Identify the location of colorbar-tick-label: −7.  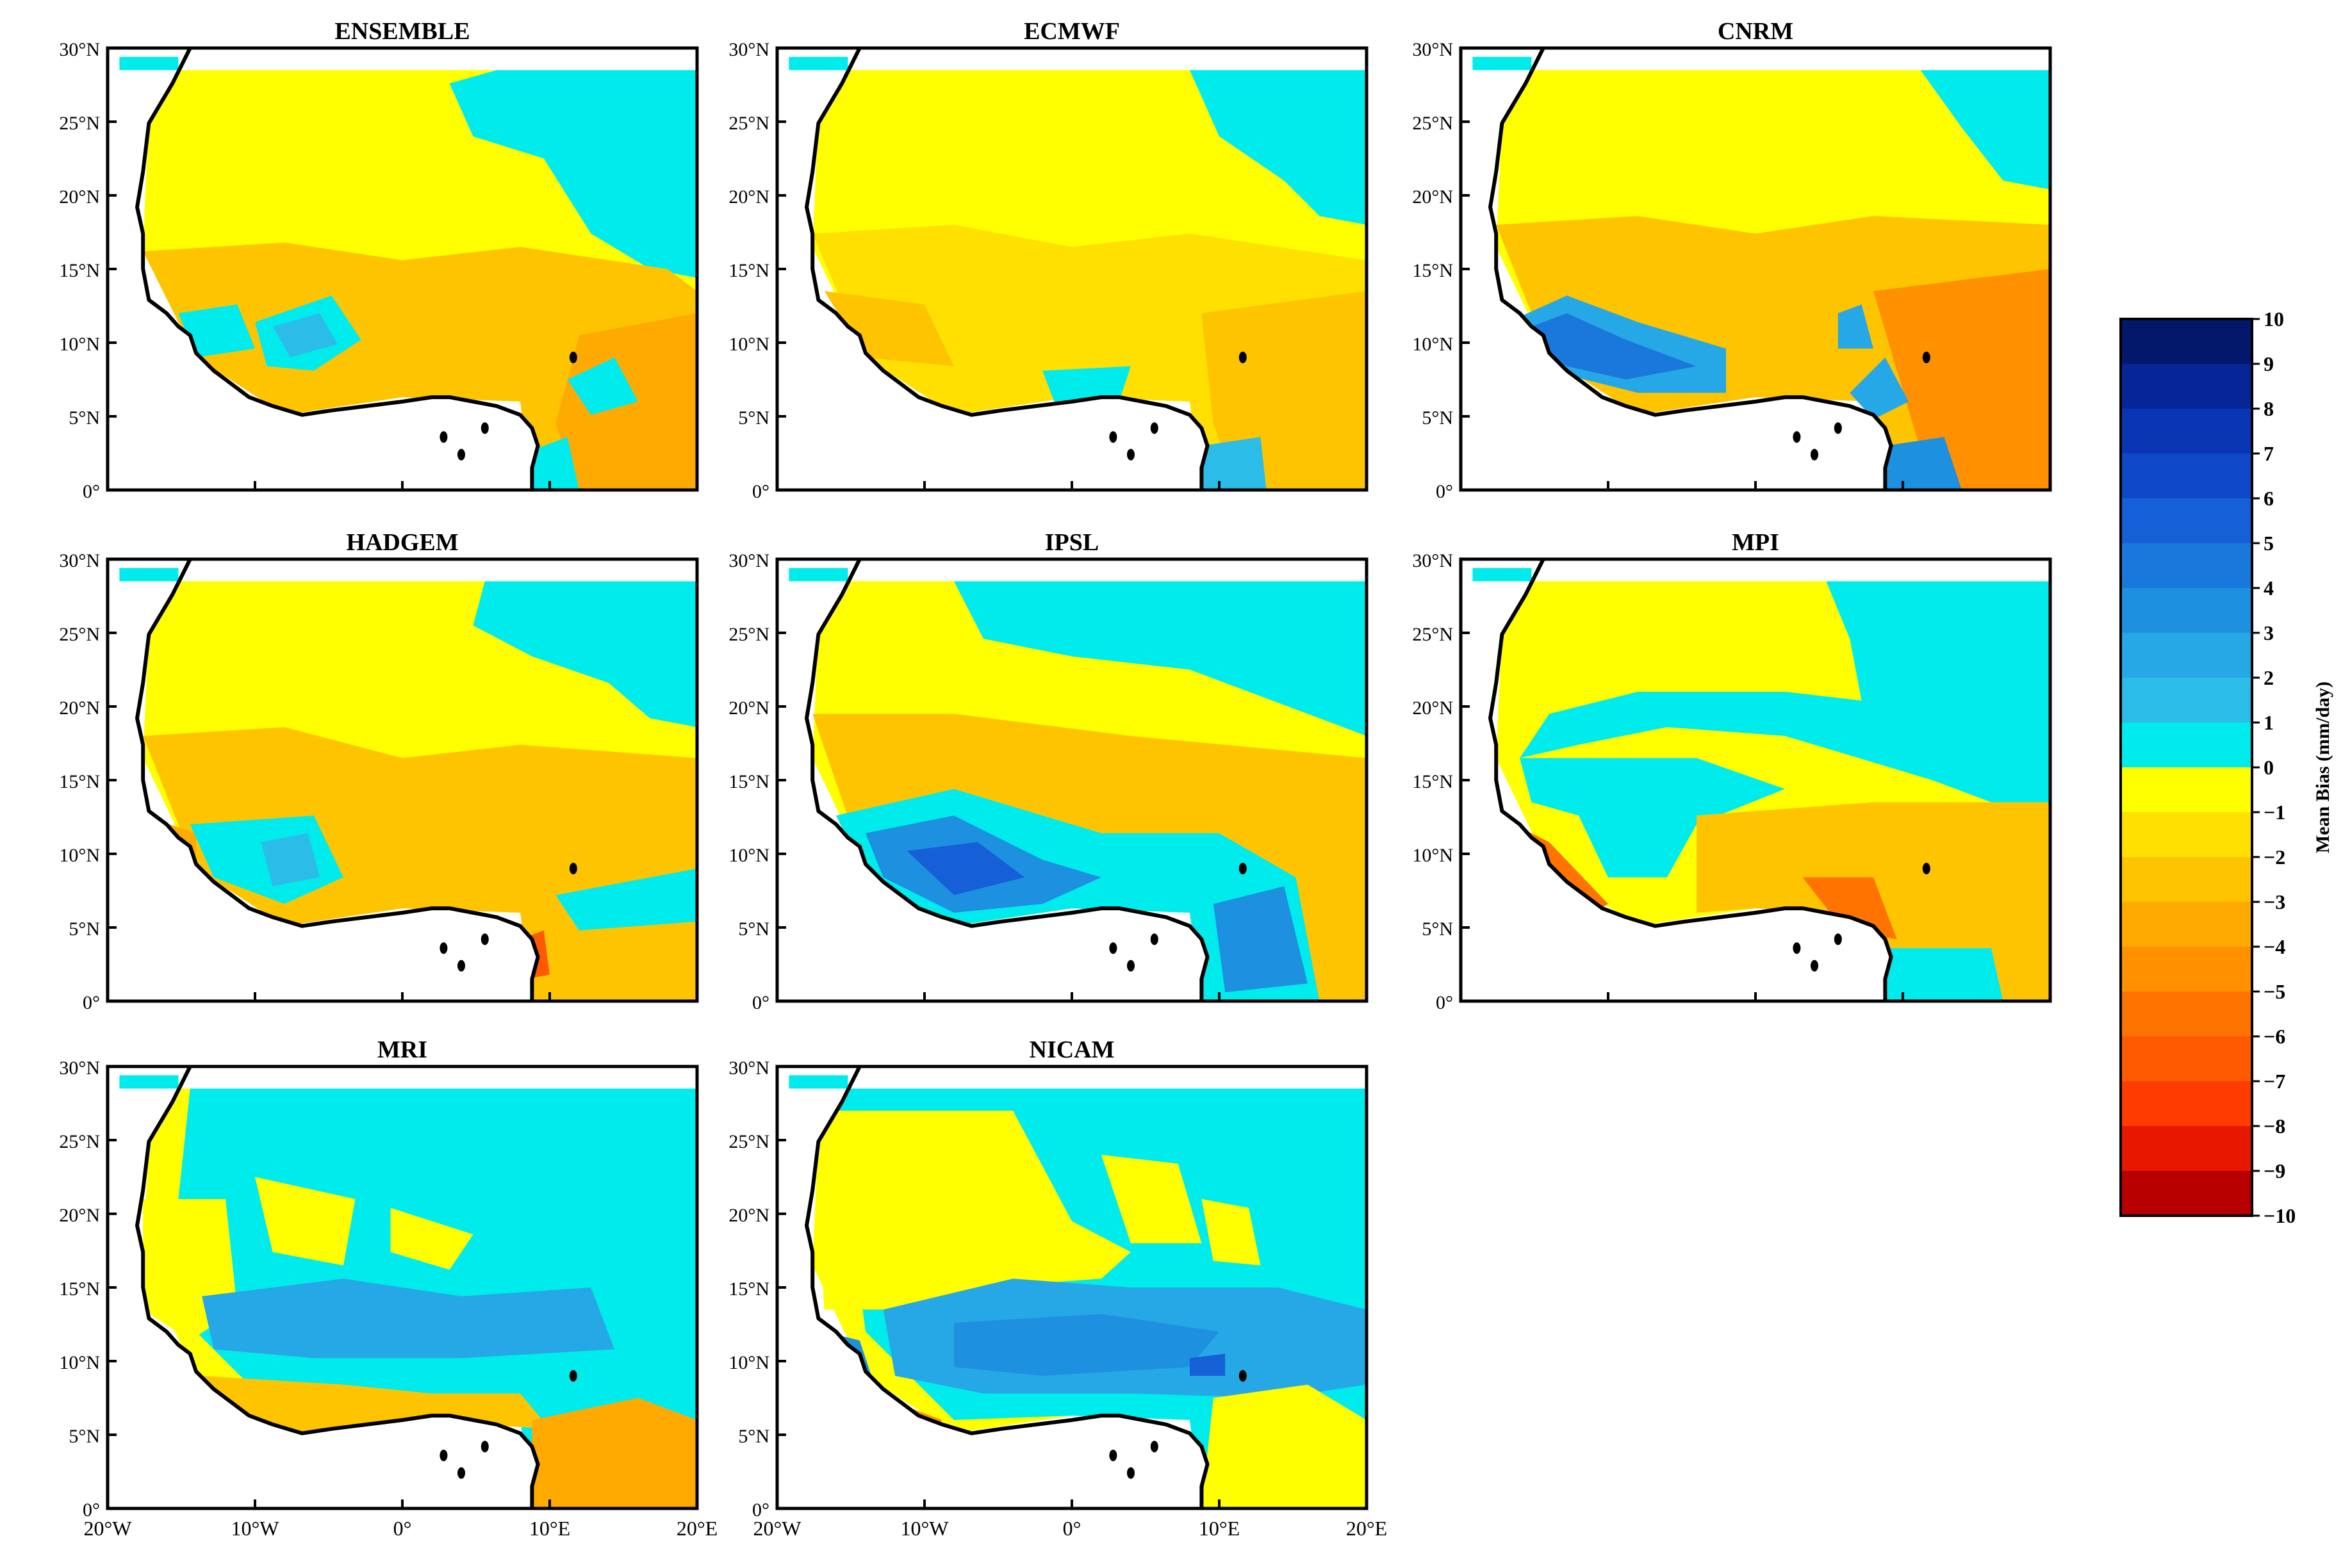
(2275, 1081).